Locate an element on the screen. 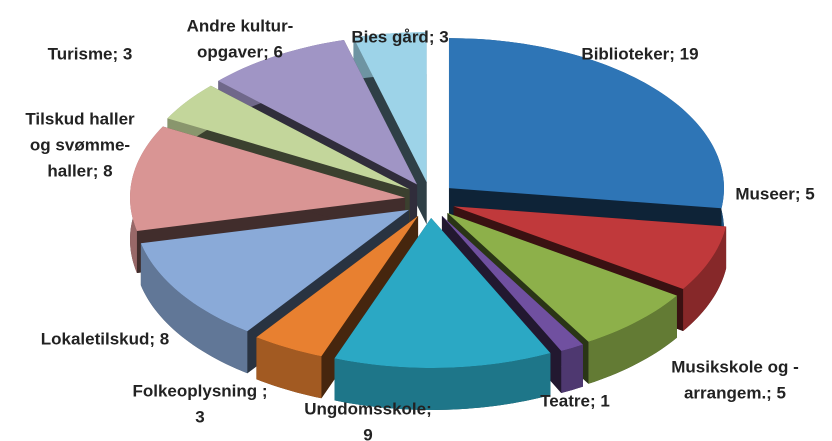 The height and width of the screenshot is (441, 832). slice is located at coordinates (442, 313).